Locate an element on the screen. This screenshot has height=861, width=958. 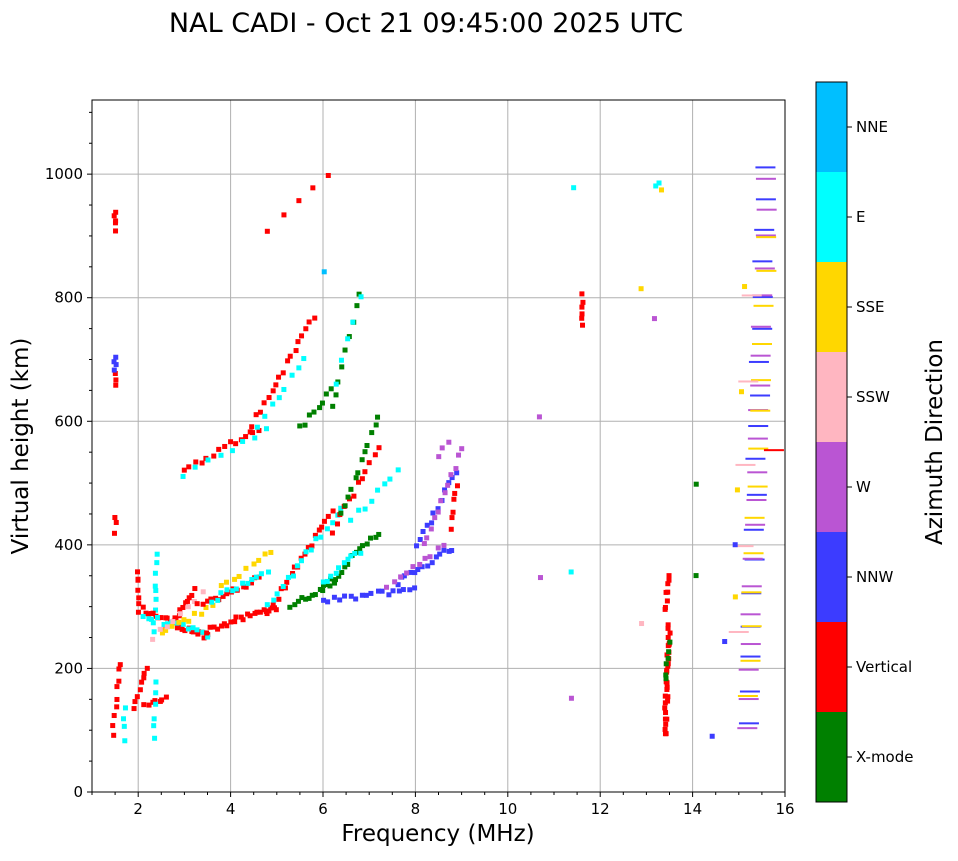
chart-title: NAL CADI - Oct 21 09:45:00 2025 UTC is located at coordinates (426, 23).